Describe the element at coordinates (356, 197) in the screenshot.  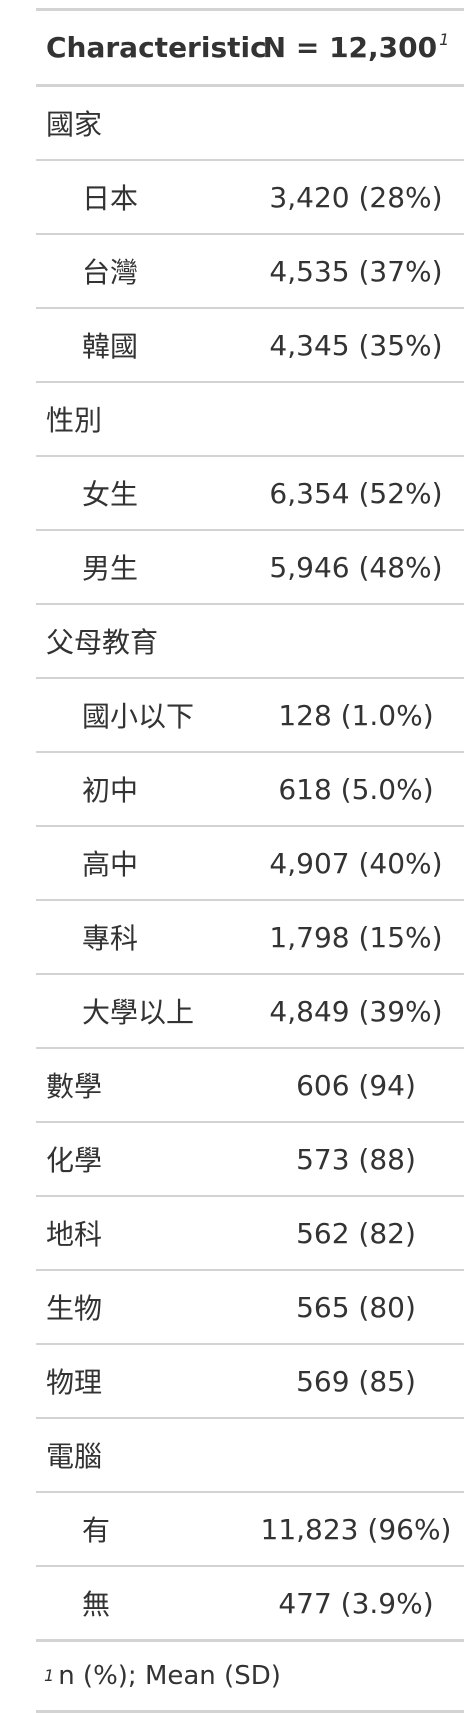
I see `row-value: 3,420 (28%)` at that location.